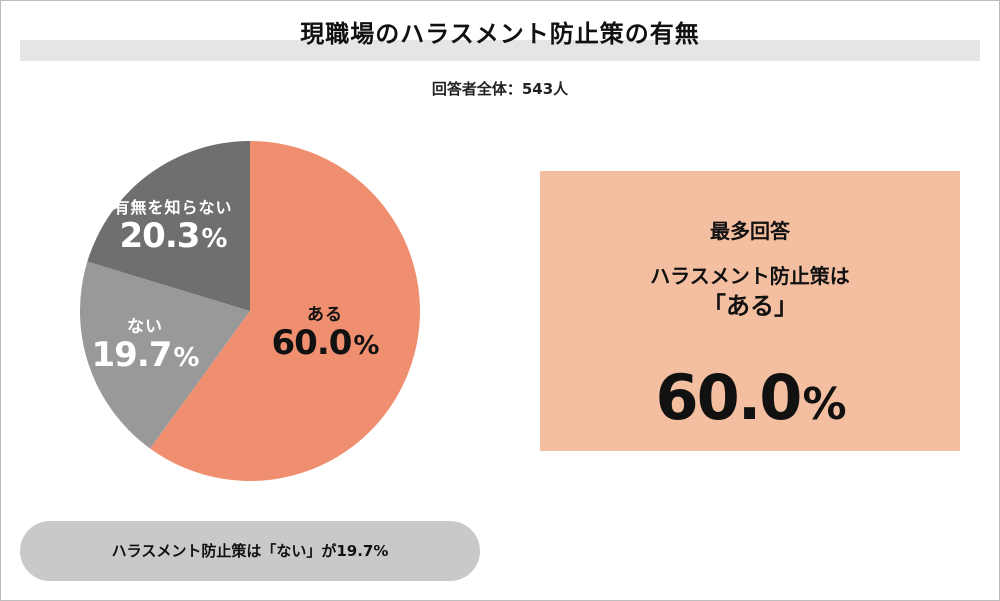  What do you see at coordinates (145, 327) in the screenshot?
I see `slice-name-no: ない` at bounding box center [145, 327].